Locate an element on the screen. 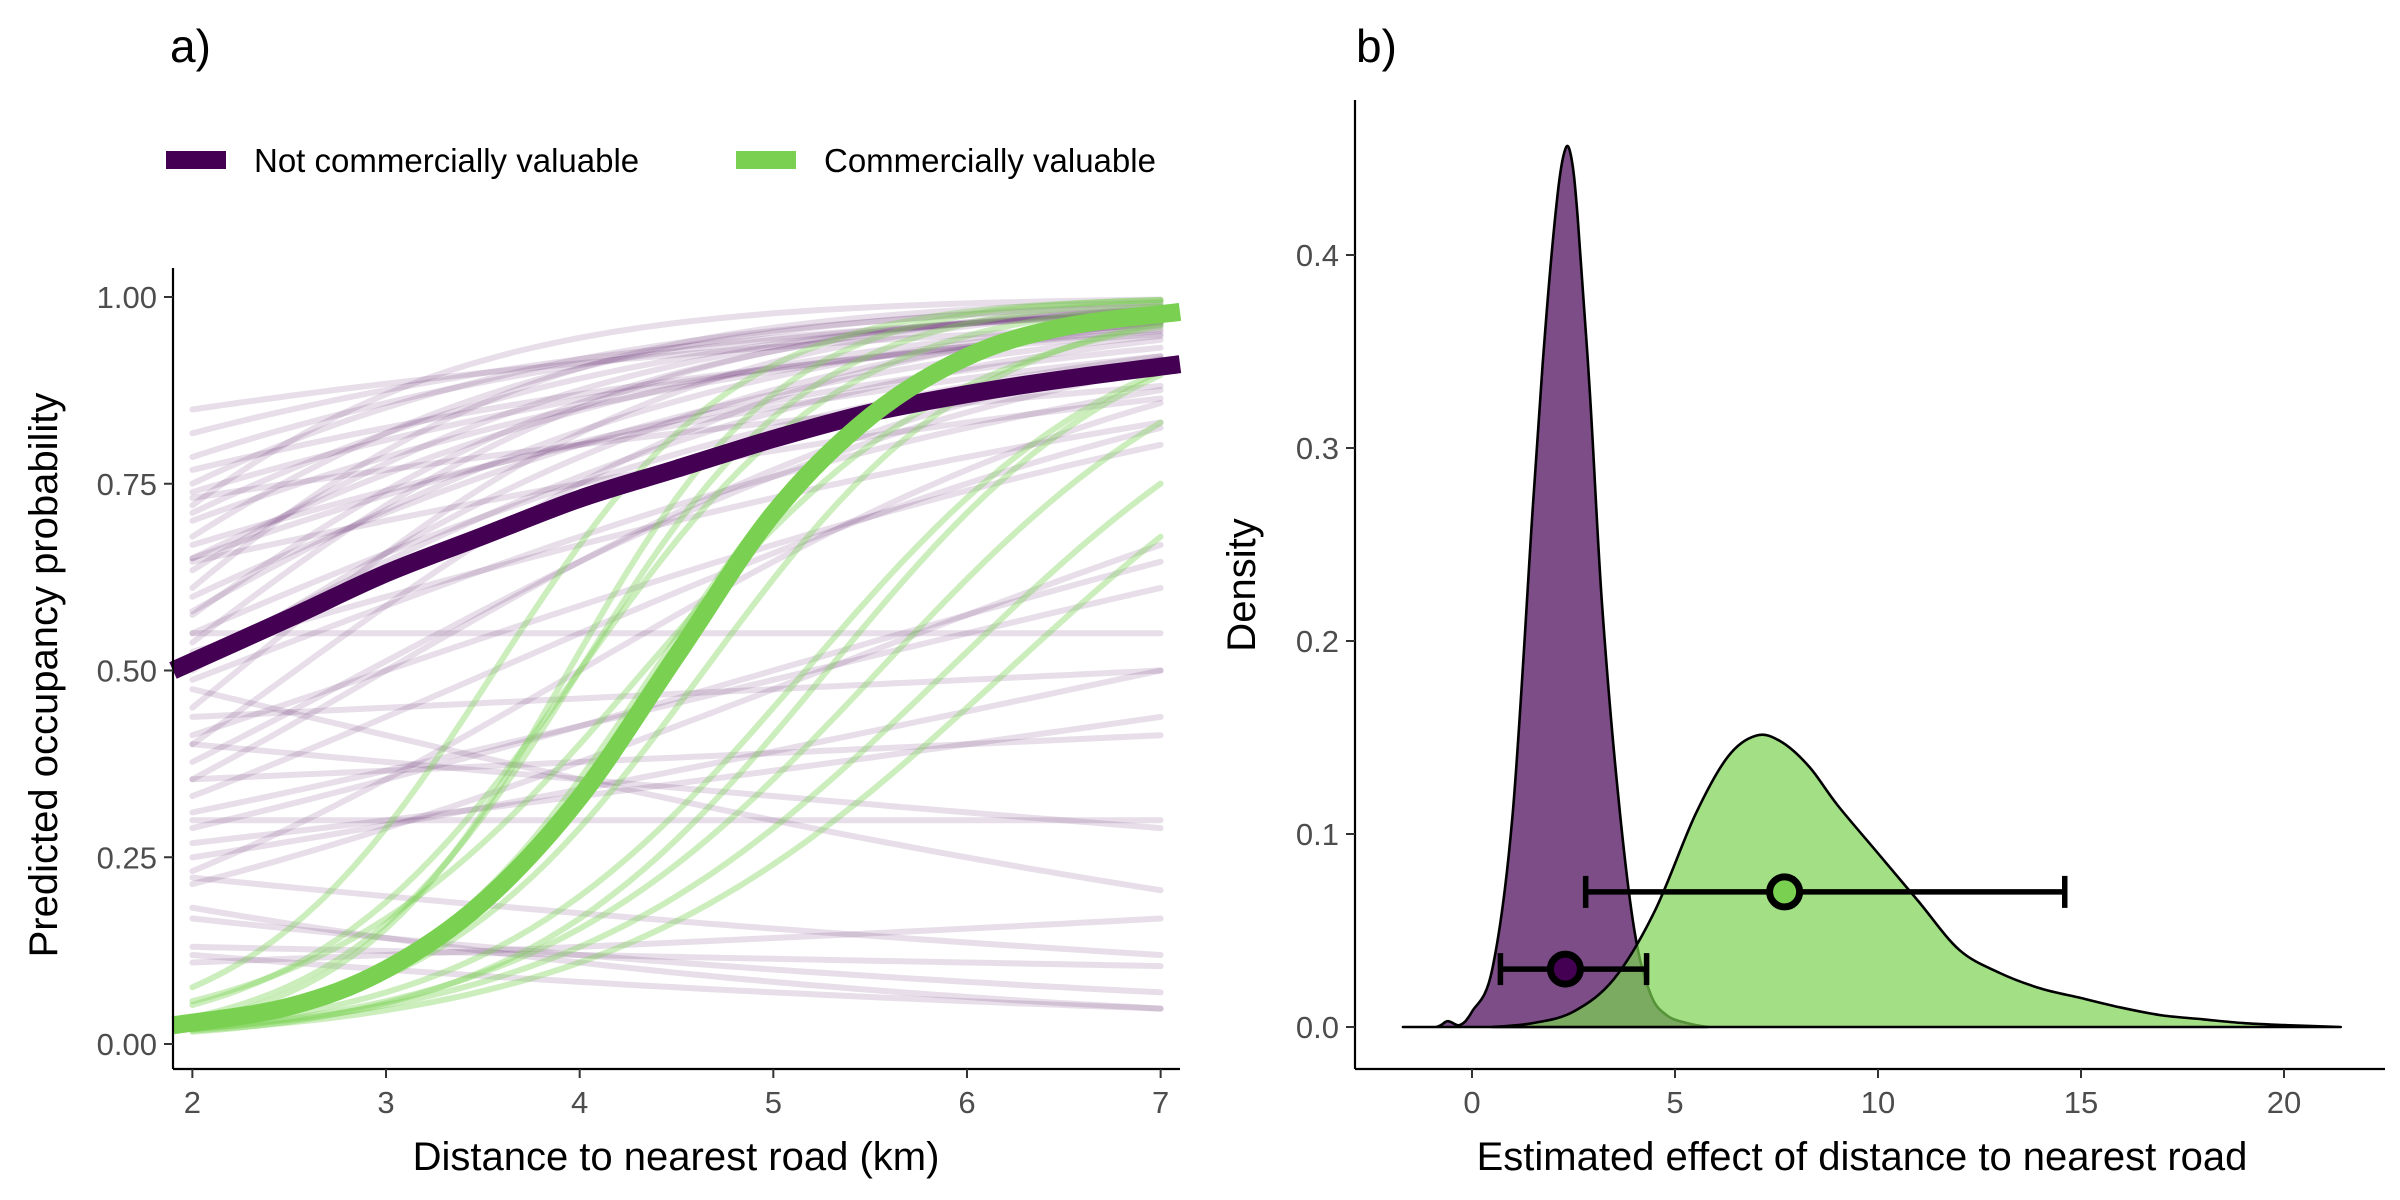 The height and width of the screenshot is (1200, 2400). point-estimate-commercial is located at coordinates (1785, 892).